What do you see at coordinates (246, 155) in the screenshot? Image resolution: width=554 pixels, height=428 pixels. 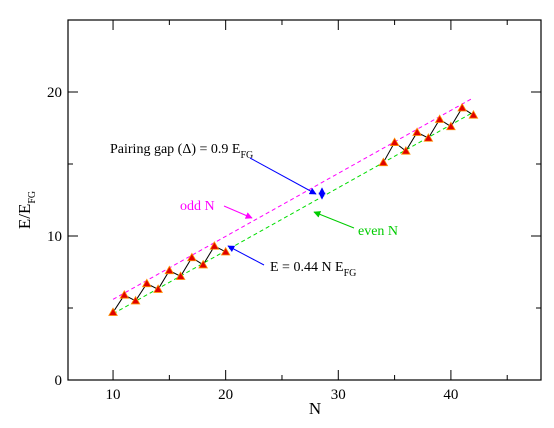 I see `pairing-gap-sub: FG` at bounding box center [246, 155].